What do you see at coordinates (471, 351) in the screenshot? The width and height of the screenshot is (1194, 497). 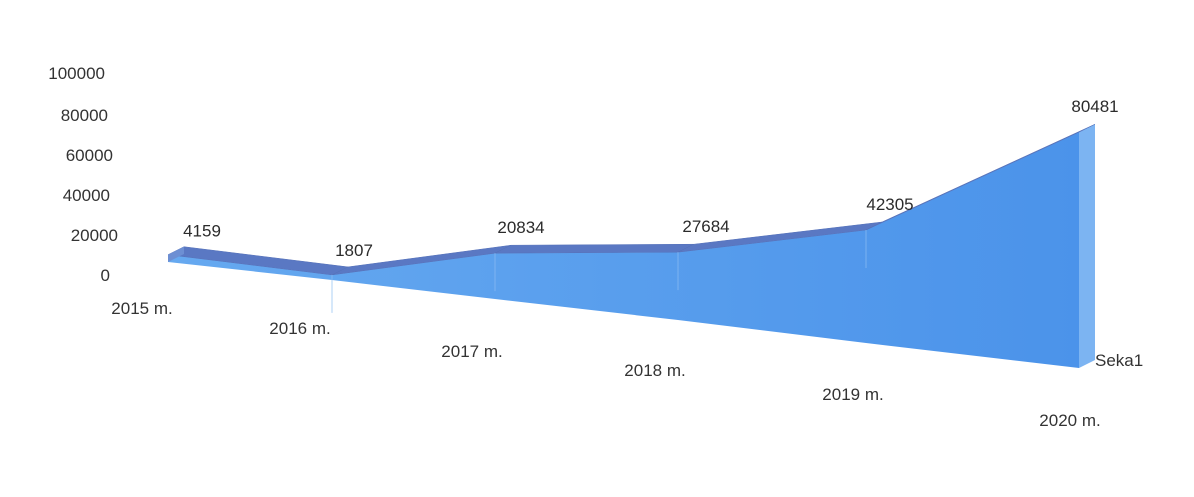 I see `x-tick-label-2017: 2017 m.` at bounding box center [471, 351].